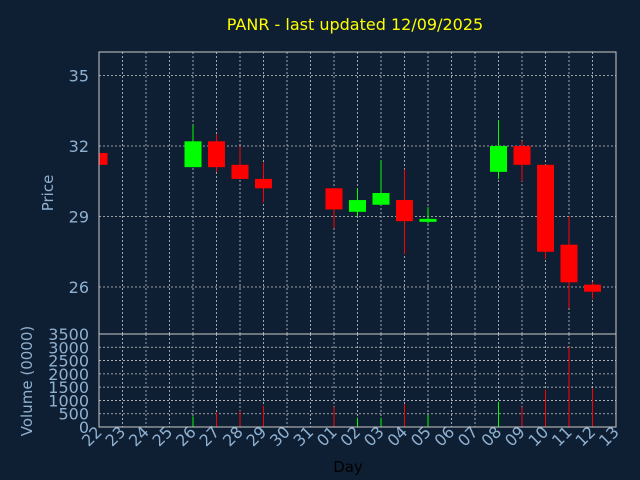 The width and height of the screenshot is (640, 480). Describe the element at coordinates (48, 193) in the screenshot. I see `price-axis-label: Price` at that location.